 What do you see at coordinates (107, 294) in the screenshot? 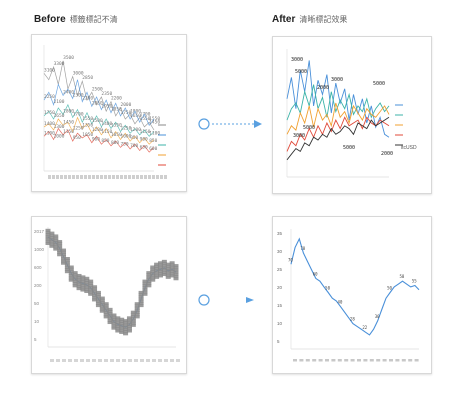
I see `before-single-chart: 2017 1000 600 200 50 10 5` at bounding box center [107, 294].